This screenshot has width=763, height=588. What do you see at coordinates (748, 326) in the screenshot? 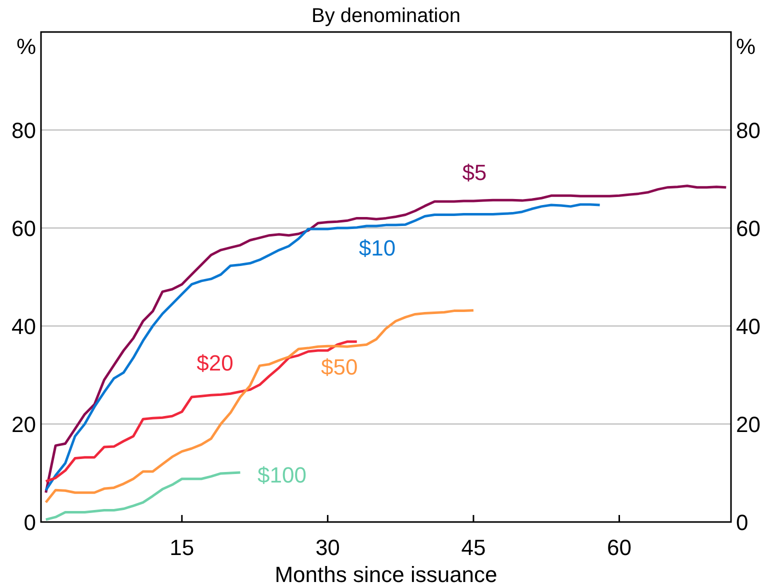
I see `y2-tick-label: 40` at bounding box center [748, 326].